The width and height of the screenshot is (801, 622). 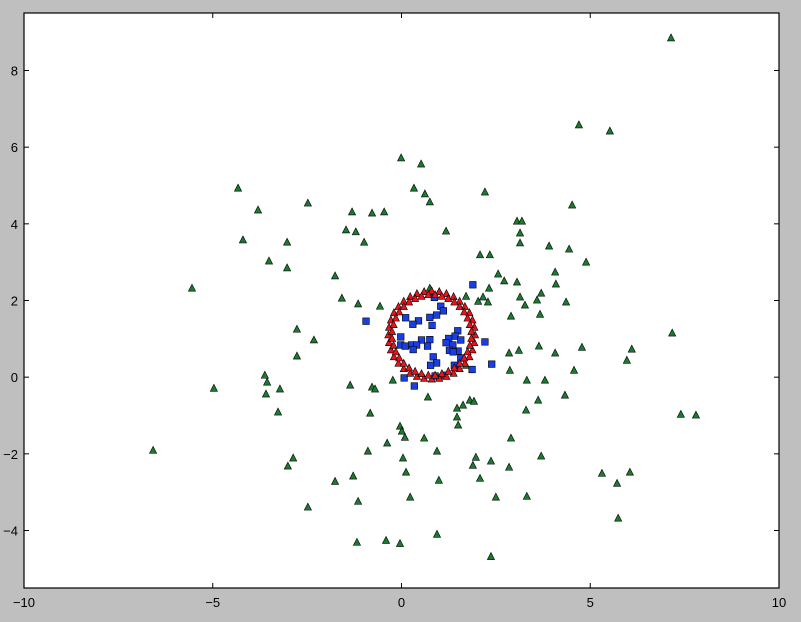 I want to click on y-tick-label: −4, so click(x=10, y=531).